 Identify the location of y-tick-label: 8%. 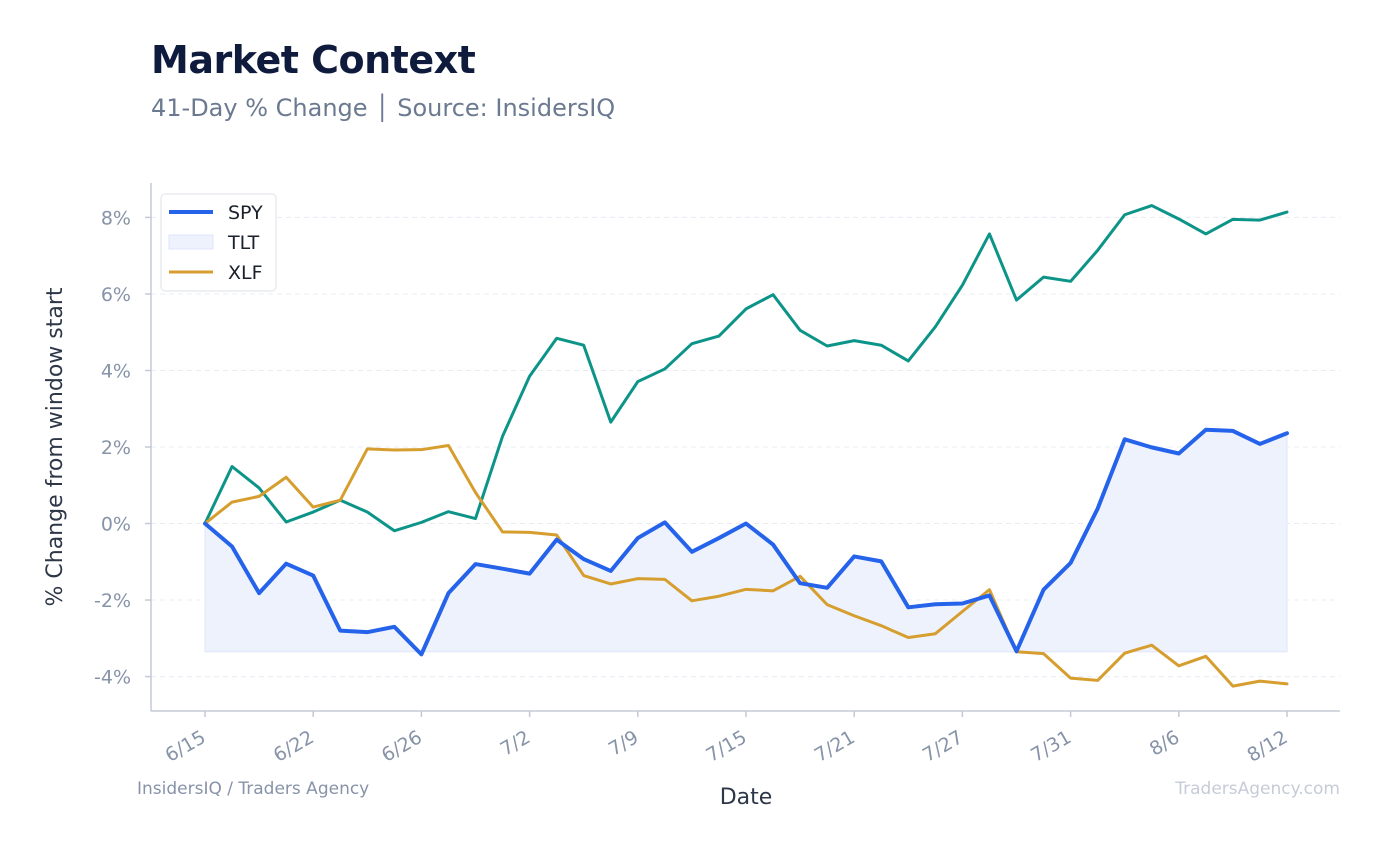
(116, 218).